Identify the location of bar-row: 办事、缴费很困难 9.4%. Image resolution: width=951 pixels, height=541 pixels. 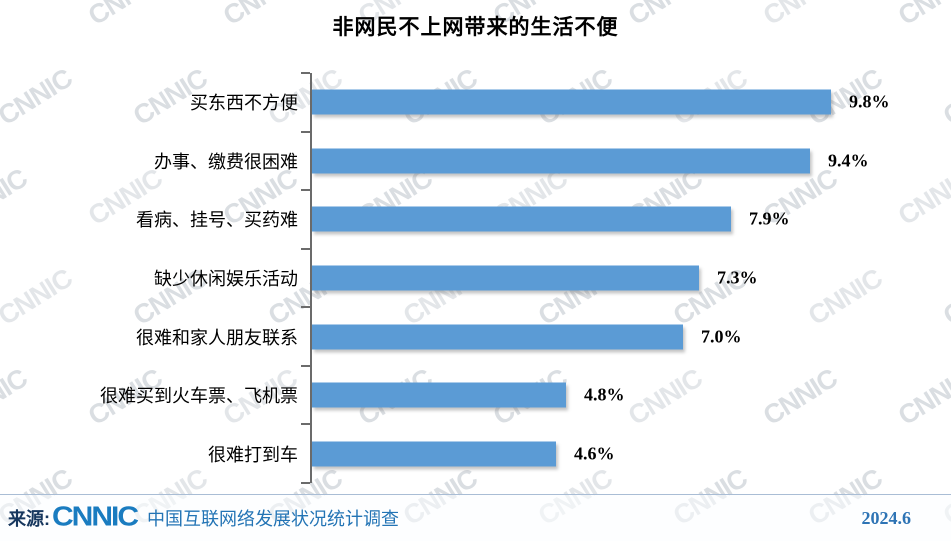
(475, 161).